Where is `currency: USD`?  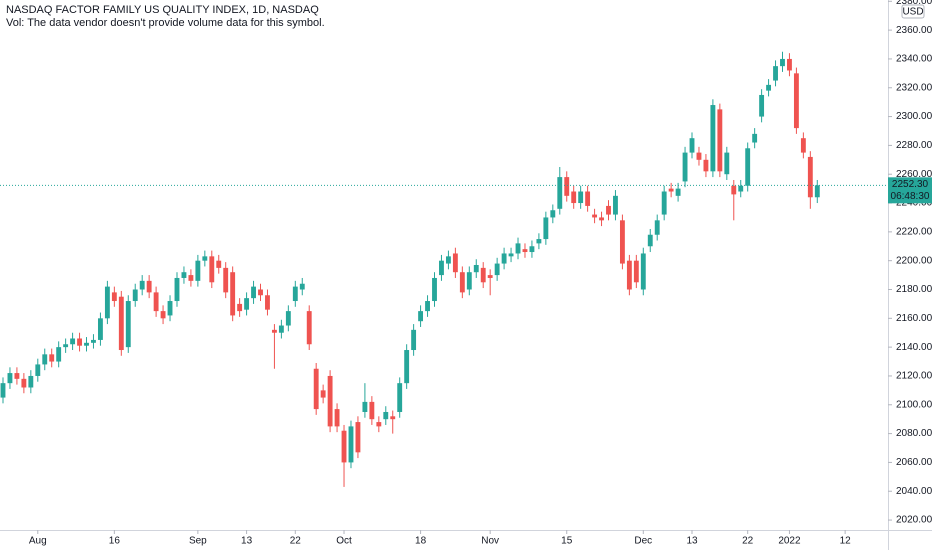 currency: USD is located at coordinates (912, 12).